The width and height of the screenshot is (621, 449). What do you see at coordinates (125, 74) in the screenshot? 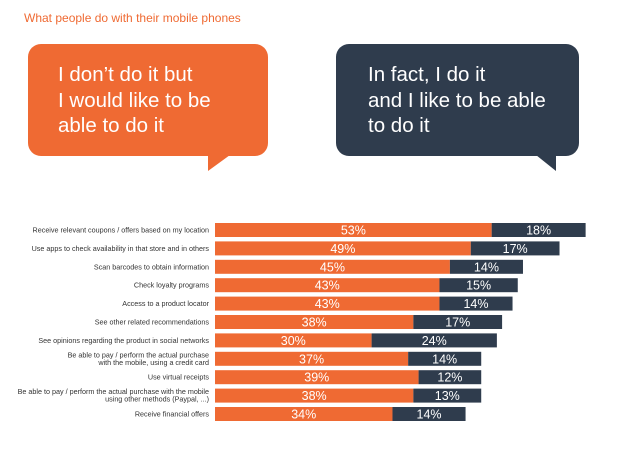
I see `bubble-line: I don’t do it but` at bounding box center [125, 74].